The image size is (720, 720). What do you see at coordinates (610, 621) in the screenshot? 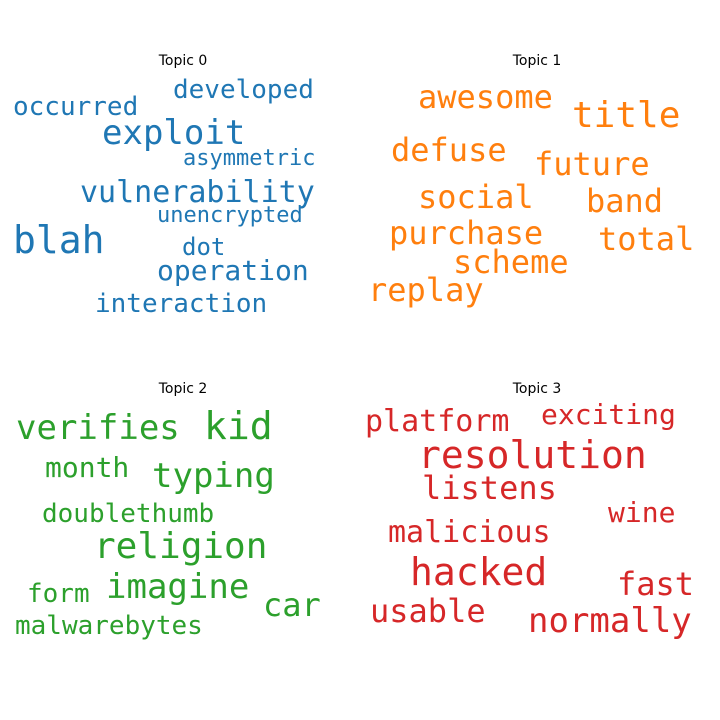
I see `word-normally: normally` at bounding box center [610, 621].